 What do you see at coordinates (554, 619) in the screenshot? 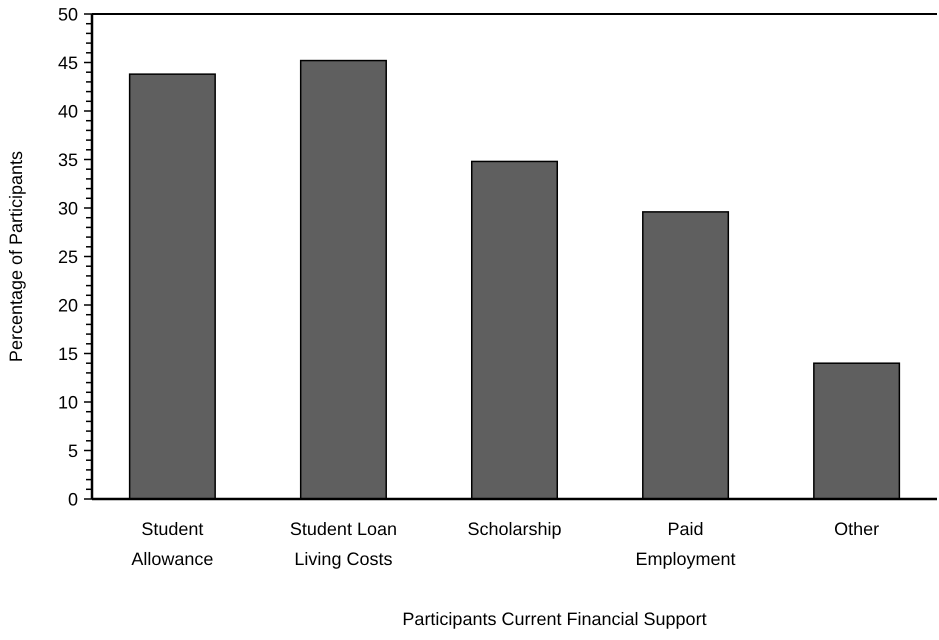
I see `x-axis-title: Participants Current Financial Support` at bounding box center [554, 619].